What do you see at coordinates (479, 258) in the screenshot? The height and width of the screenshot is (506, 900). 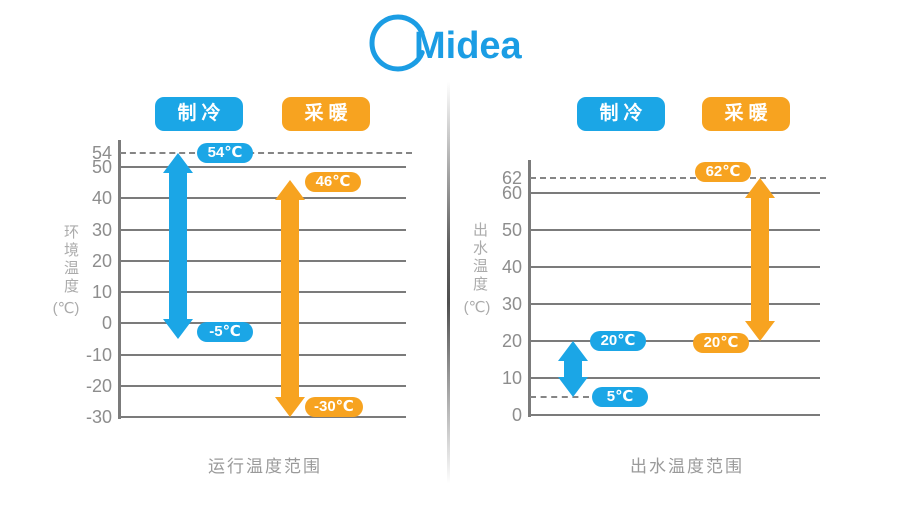 I see `y-axis-title: 出水温度` at bounding box center [479, 258].